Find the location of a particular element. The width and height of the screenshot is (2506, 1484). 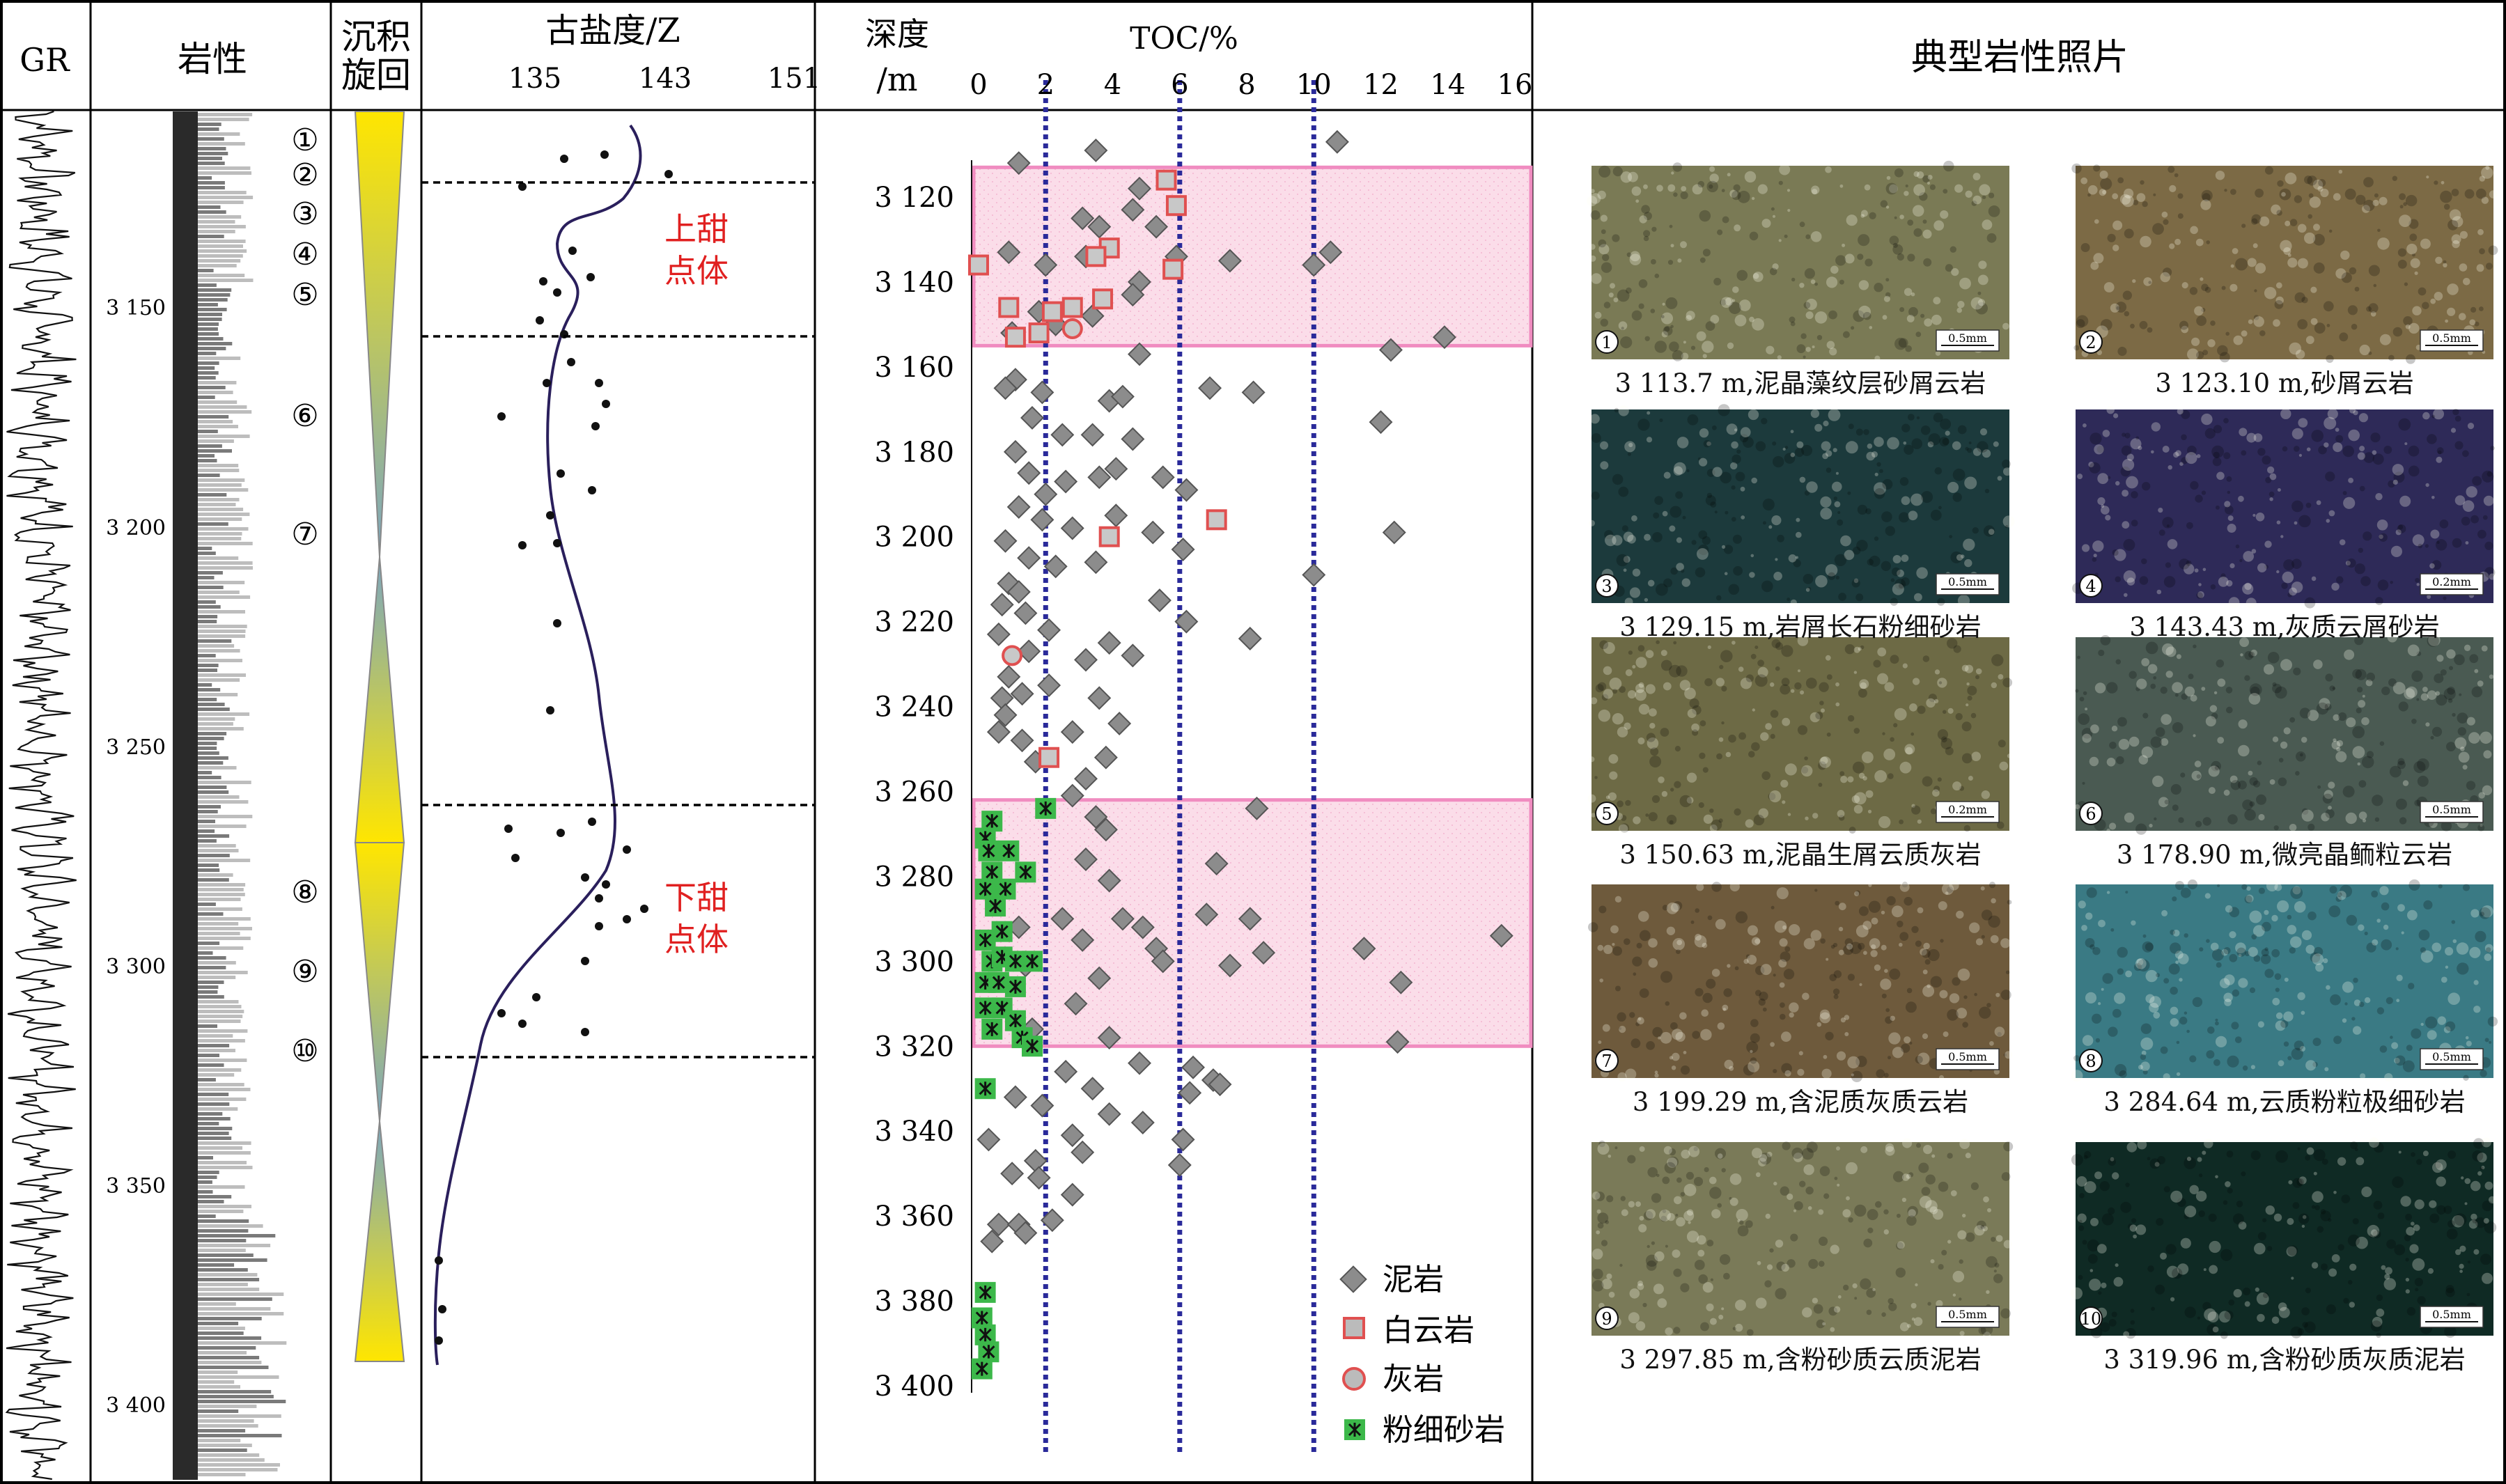

photo-number: 10 is located at coordinates (2091, 1319).